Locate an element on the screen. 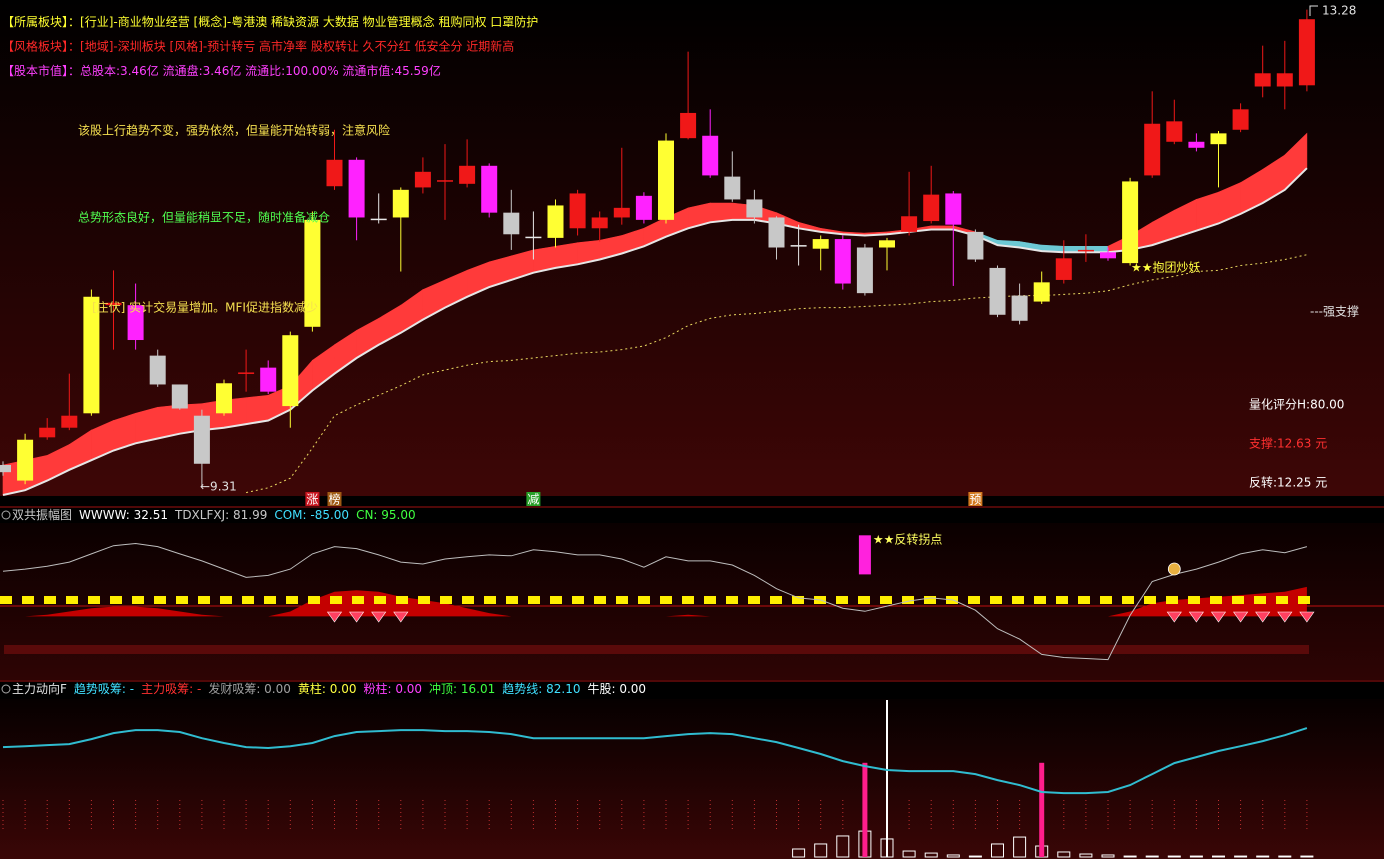 The image size is (1384, 859). oscillator-area is located at coordinates (655, 601).